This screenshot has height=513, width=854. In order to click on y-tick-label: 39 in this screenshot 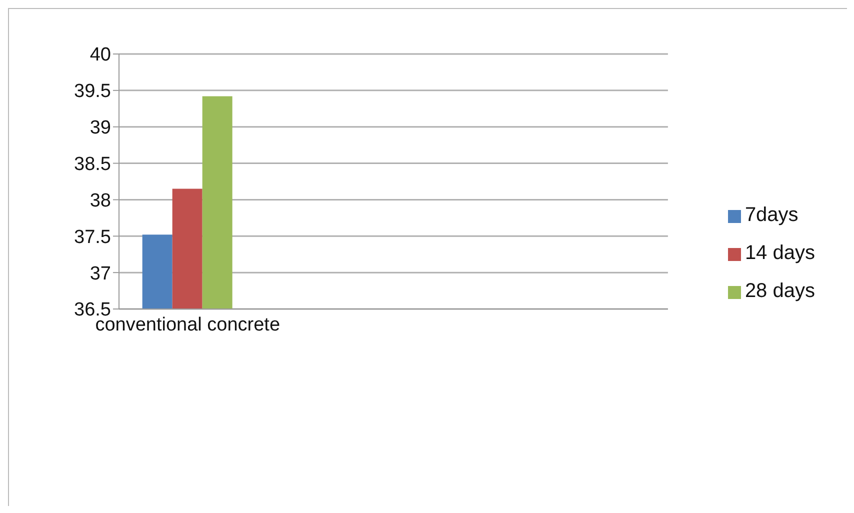, I will do `click(100, 128)`.